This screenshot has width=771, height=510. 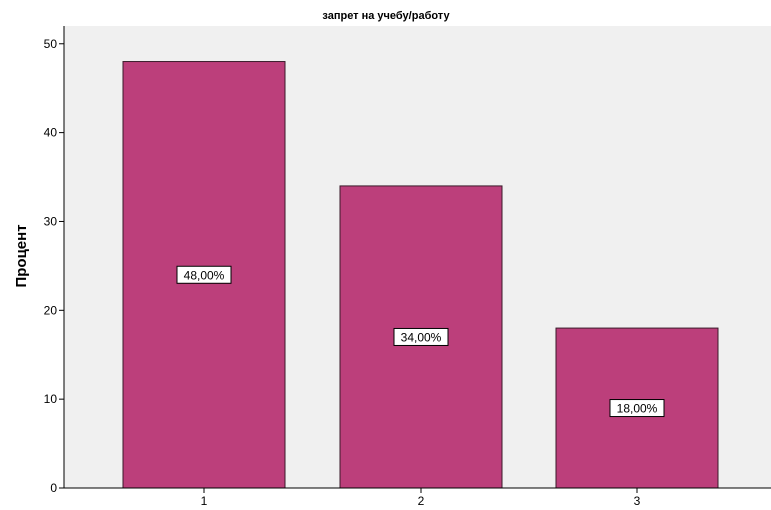 What do you see at coordinates (51, 44) in the screenshot?
I see `y-tick-label-50: 50` at bounding box center [51, 44].